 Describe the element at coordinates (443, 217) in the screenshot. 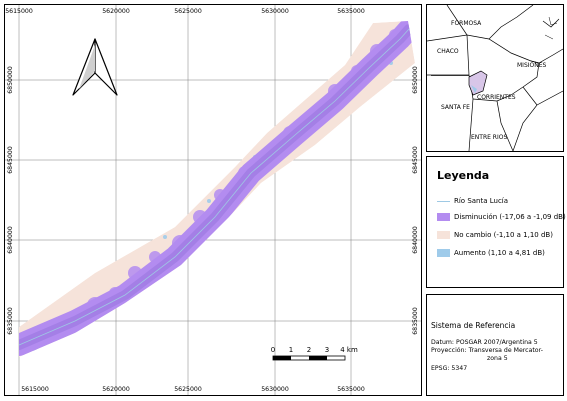

I see `legend-swatch-disminucion` at that location.